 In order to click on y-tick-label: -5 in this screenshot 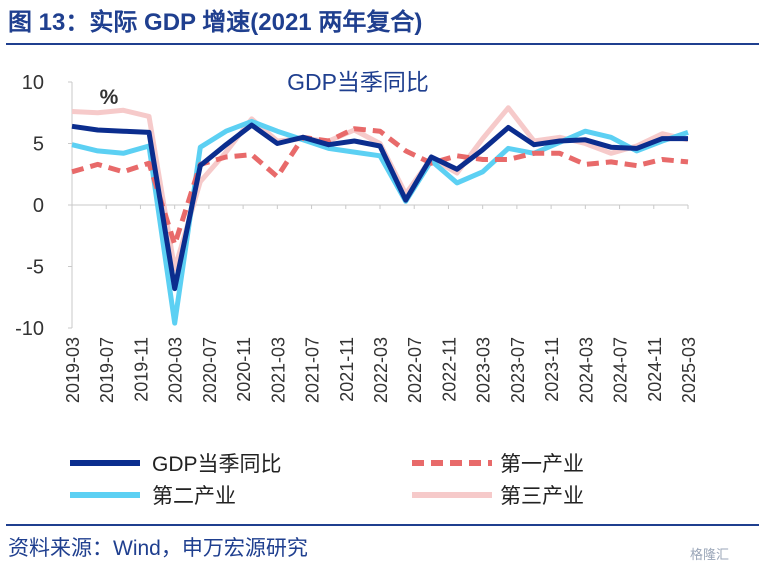, I will do `click(35, 268)`.